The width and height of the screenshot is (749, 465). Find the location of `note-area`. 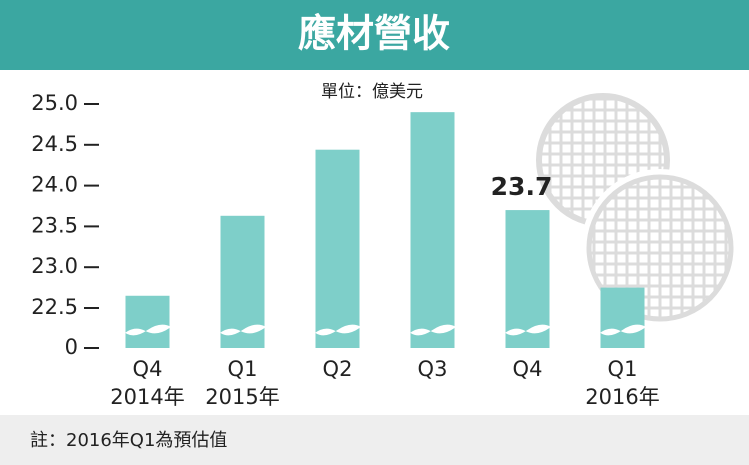

note-area is located at coordinates (374, 440).